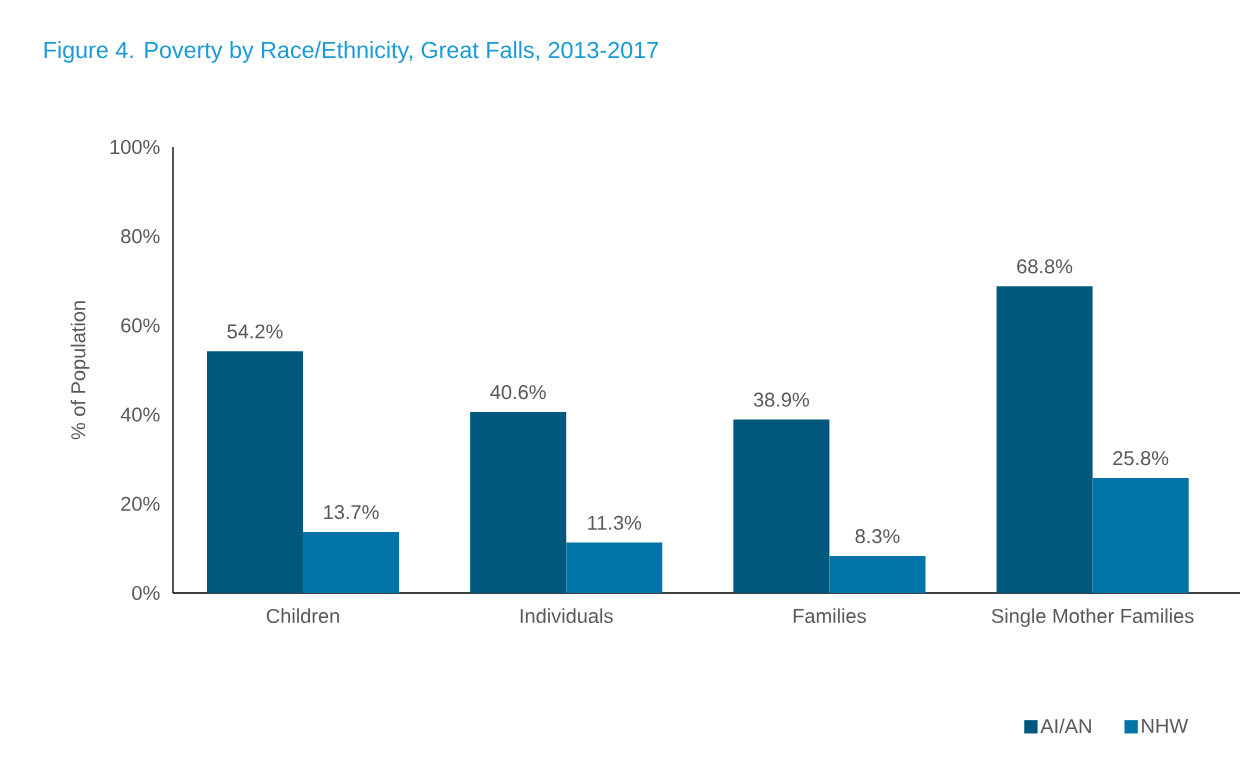 This screenshot has width=1257, height=770. What do you see at coordinates (1065, 726) in the screenshot?
I see `legend-label: AI/AN` at bounding box center [1065, 726].